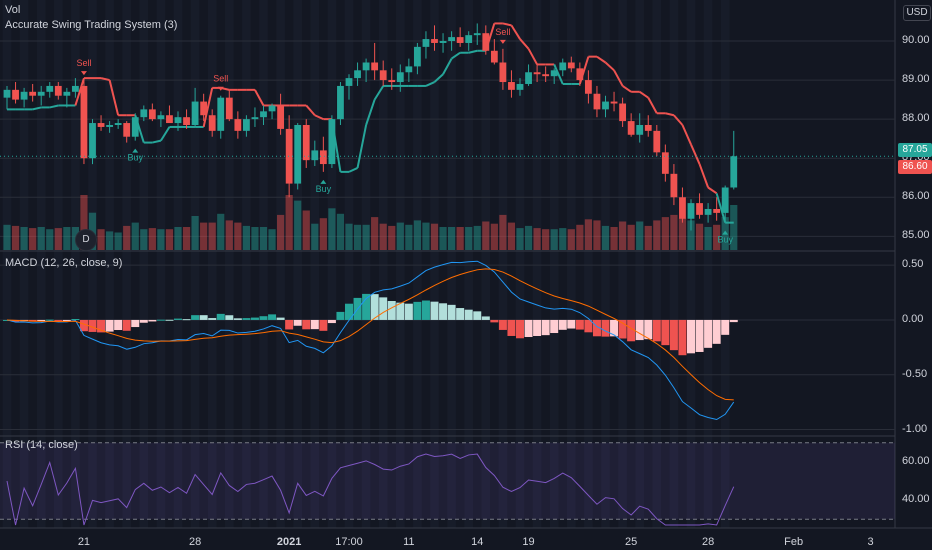 The height and width of the screenshot is (550, 932). Describe the element at coordinates (64, 263) in the screenshot. I see `macd-label: MACD (12, 26, close, 9)` at that location.